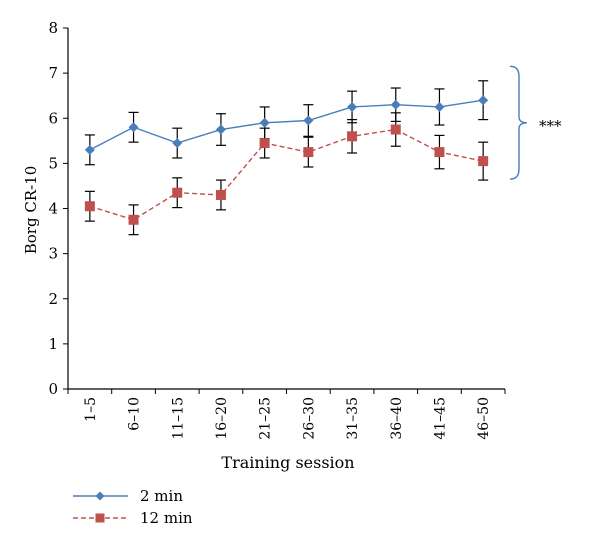  I want to click on x-tick-label: 21–25, so click(266, 418).